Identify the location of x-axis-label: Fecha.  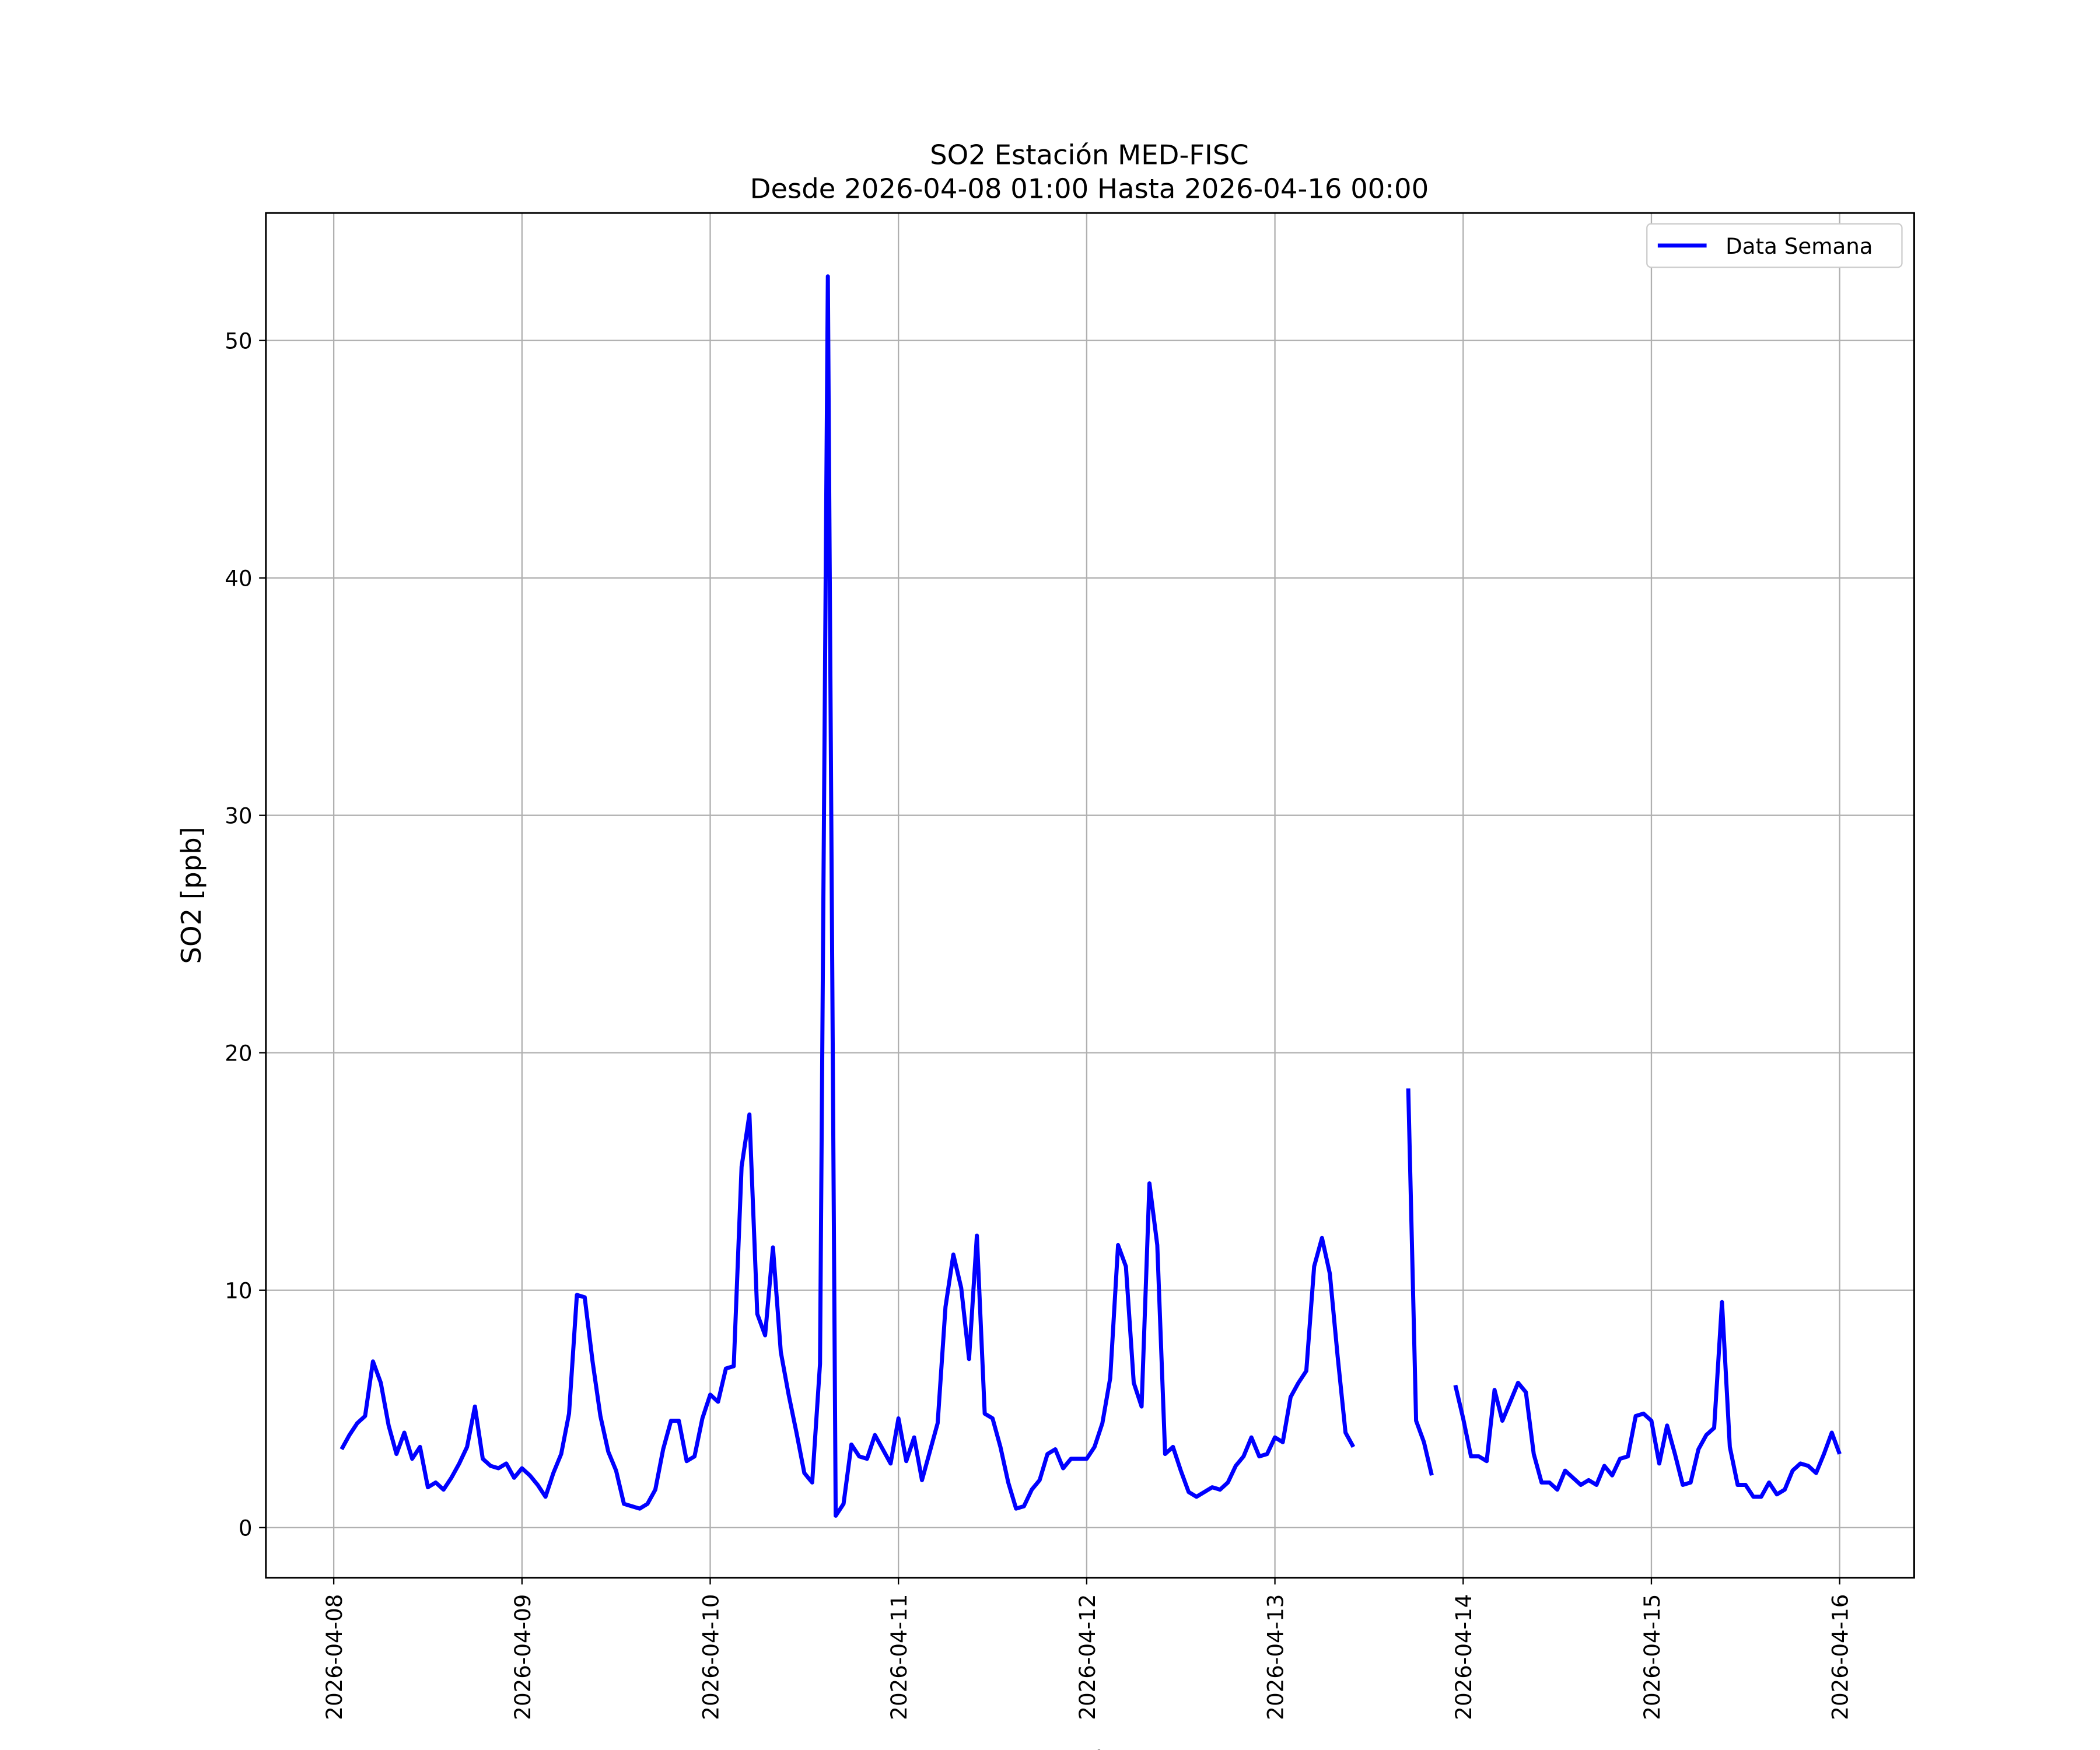
(1089, 1747).